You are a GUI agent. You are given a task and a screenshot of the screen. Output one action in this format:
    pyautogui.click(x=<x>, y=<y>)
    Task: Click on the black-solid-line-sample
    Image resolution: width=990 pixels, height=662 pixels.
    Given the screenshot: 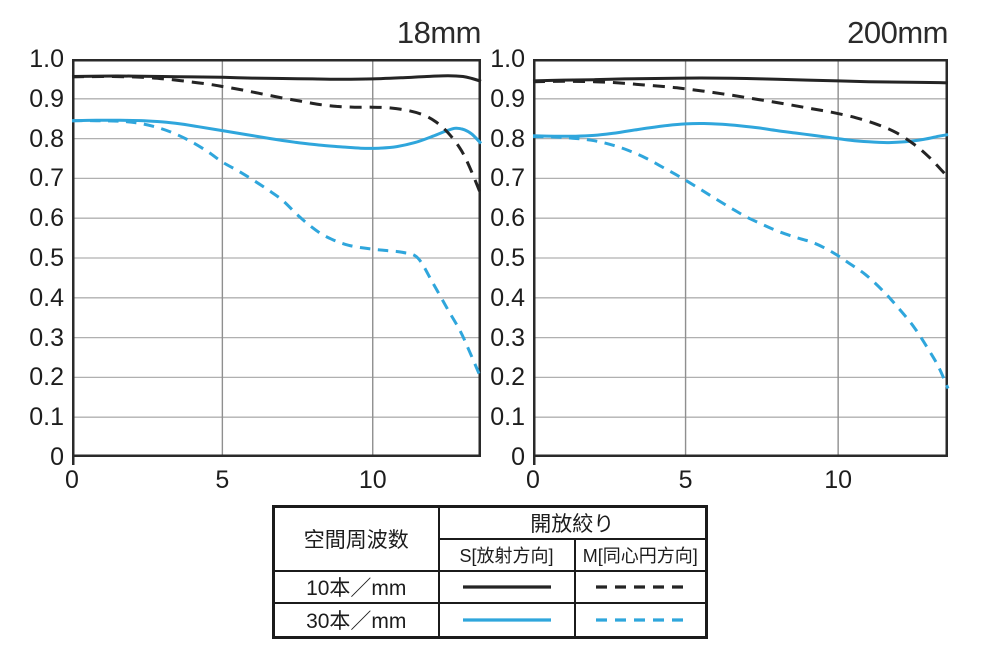 What is the action you would take?
    pyautogui.click(x=506, y=587)
    